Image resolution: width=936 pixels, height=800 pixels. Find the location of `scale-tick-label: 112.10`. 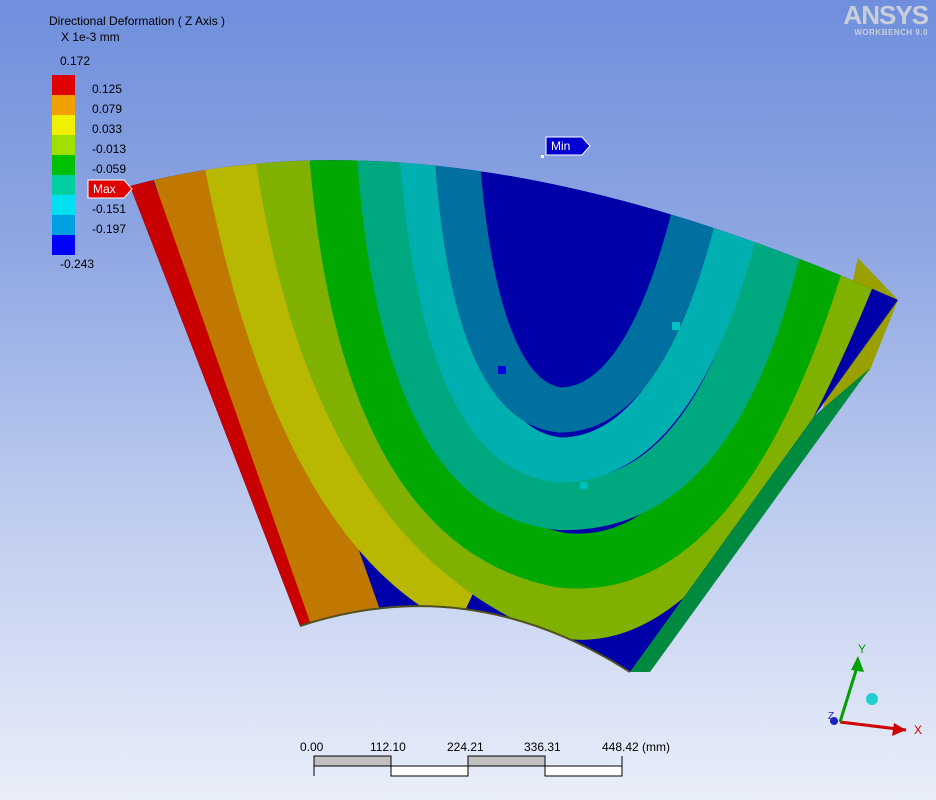

scale-tick-label: 112.10 is located at coordinates (388, 747).